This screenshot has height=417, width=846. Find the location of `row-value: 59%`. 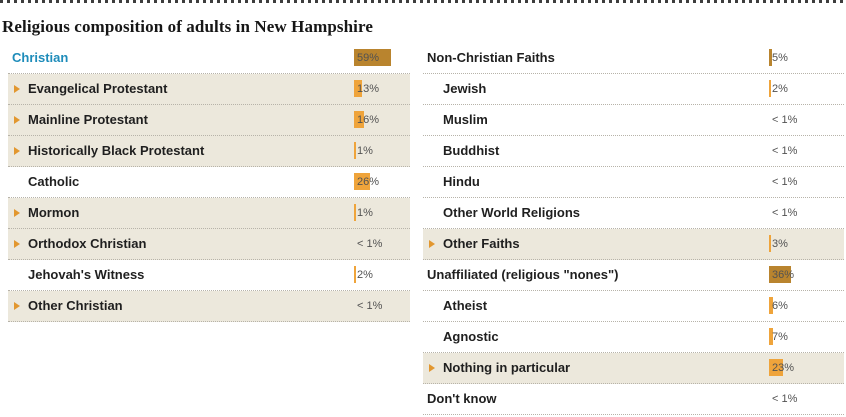

row-value: 59% is located at coordinates (368, 58).